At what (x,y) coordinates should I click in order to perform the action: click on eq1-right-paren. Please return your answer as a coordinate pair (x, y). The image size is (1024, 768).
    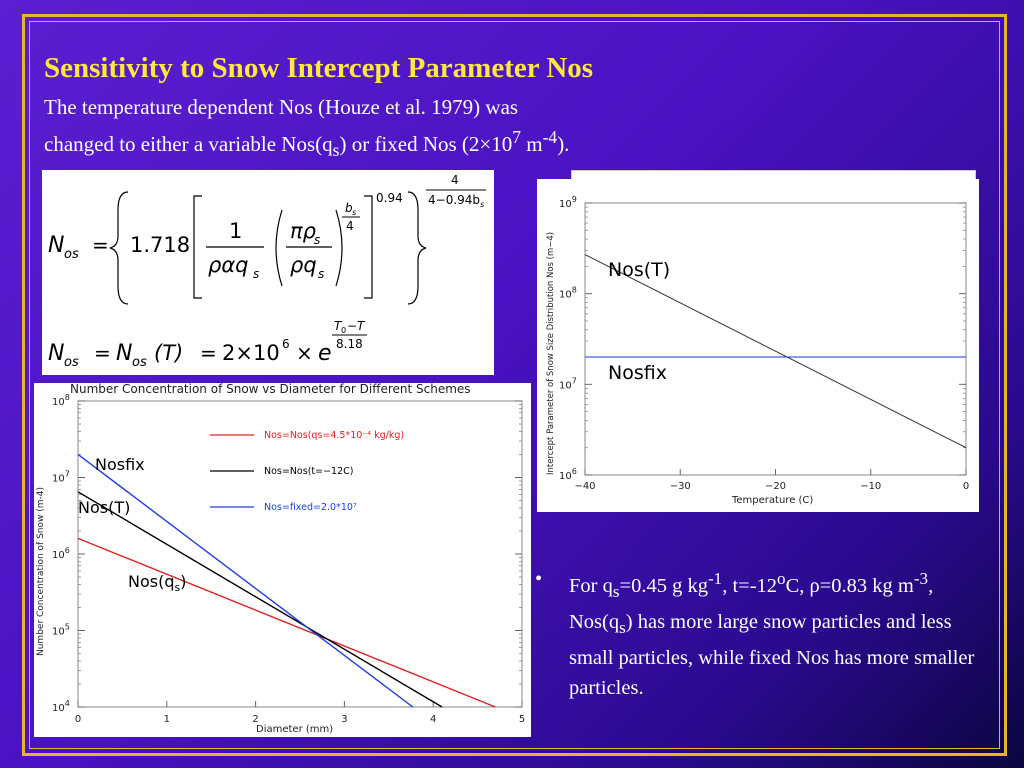
    Looking at the image, I should click on (339, 248).